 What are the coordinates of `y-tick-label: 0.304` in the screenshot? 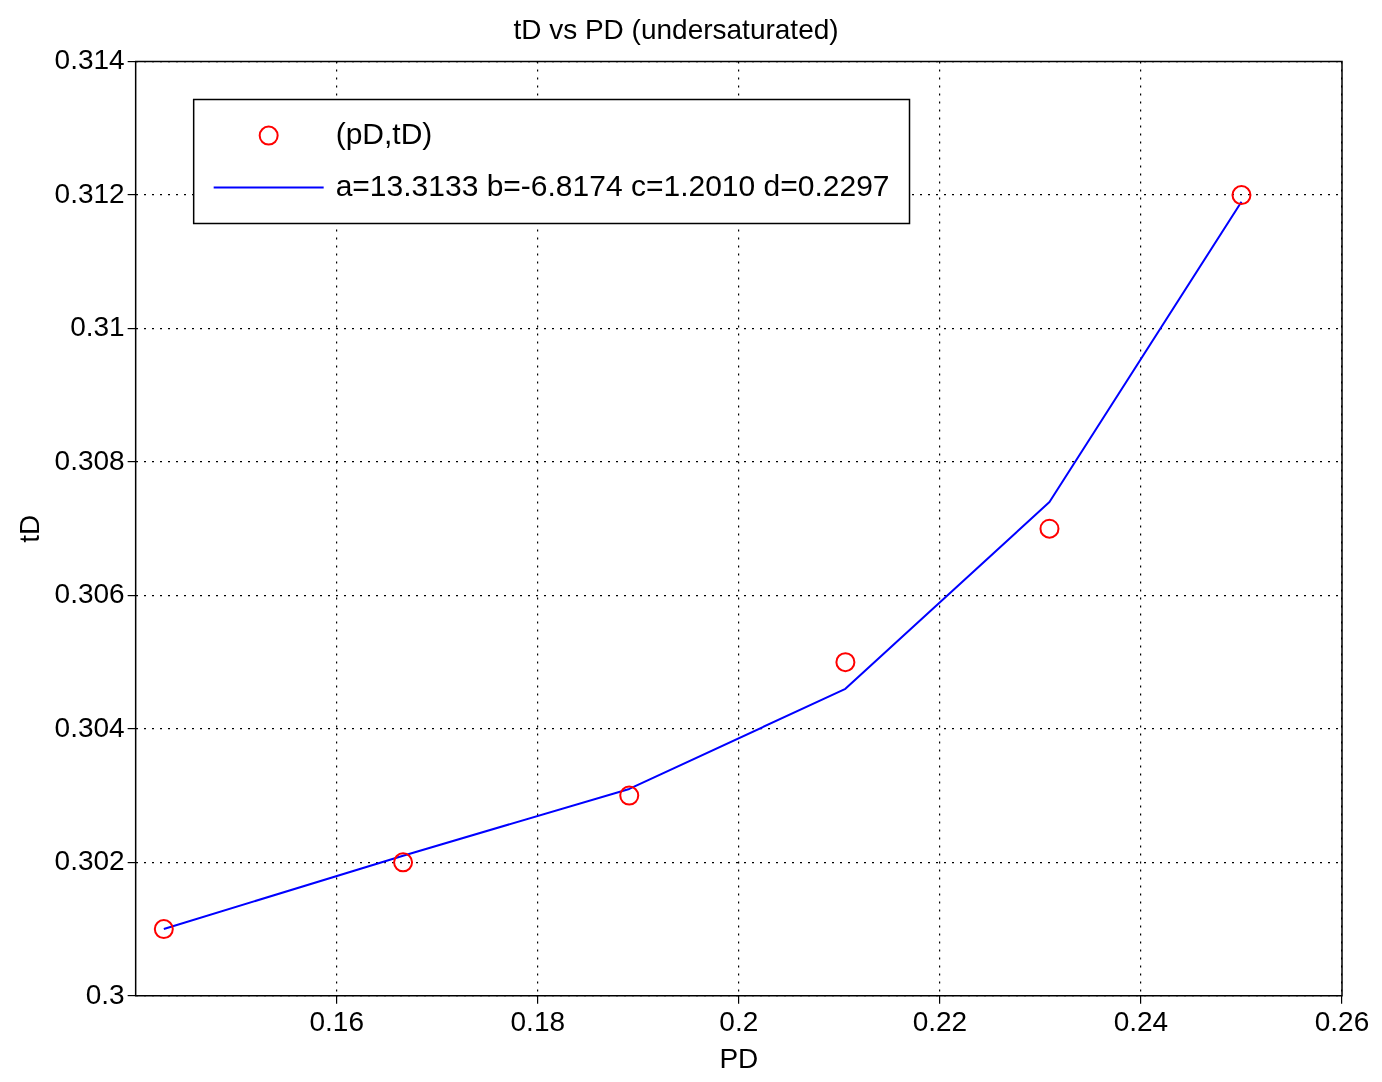 It's located at (89, 727).